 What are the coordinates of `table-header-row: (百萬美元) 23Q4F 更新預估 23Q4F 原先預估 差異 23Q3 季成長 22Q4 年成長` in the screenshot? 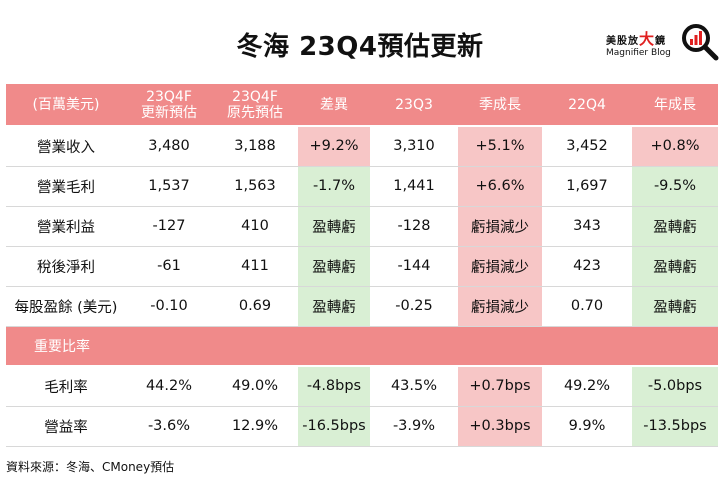 It's located at (362, 105).